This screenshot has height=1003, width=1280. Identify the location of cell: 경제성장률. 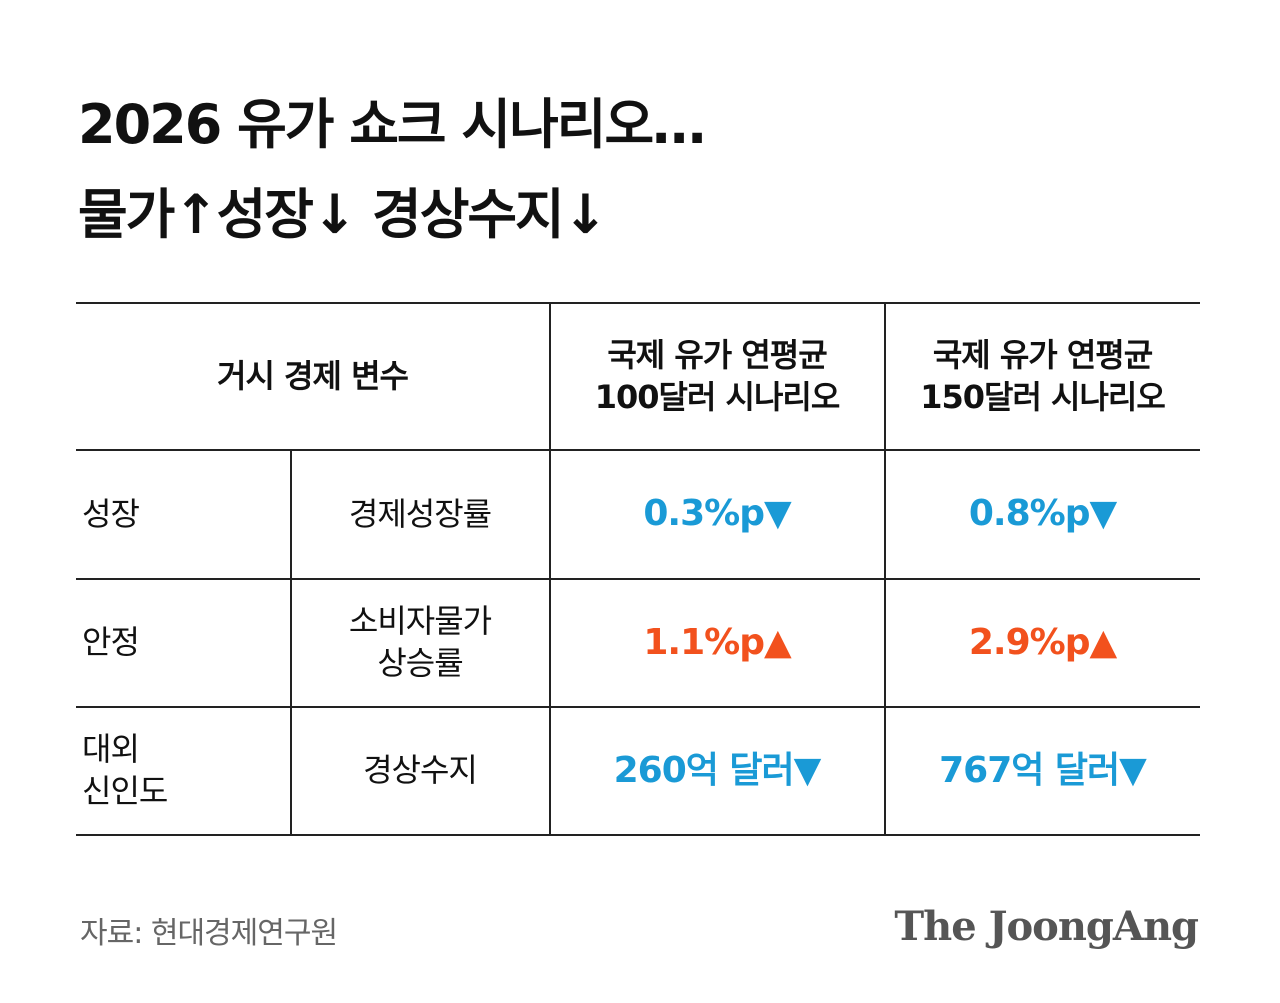
(420, 514).